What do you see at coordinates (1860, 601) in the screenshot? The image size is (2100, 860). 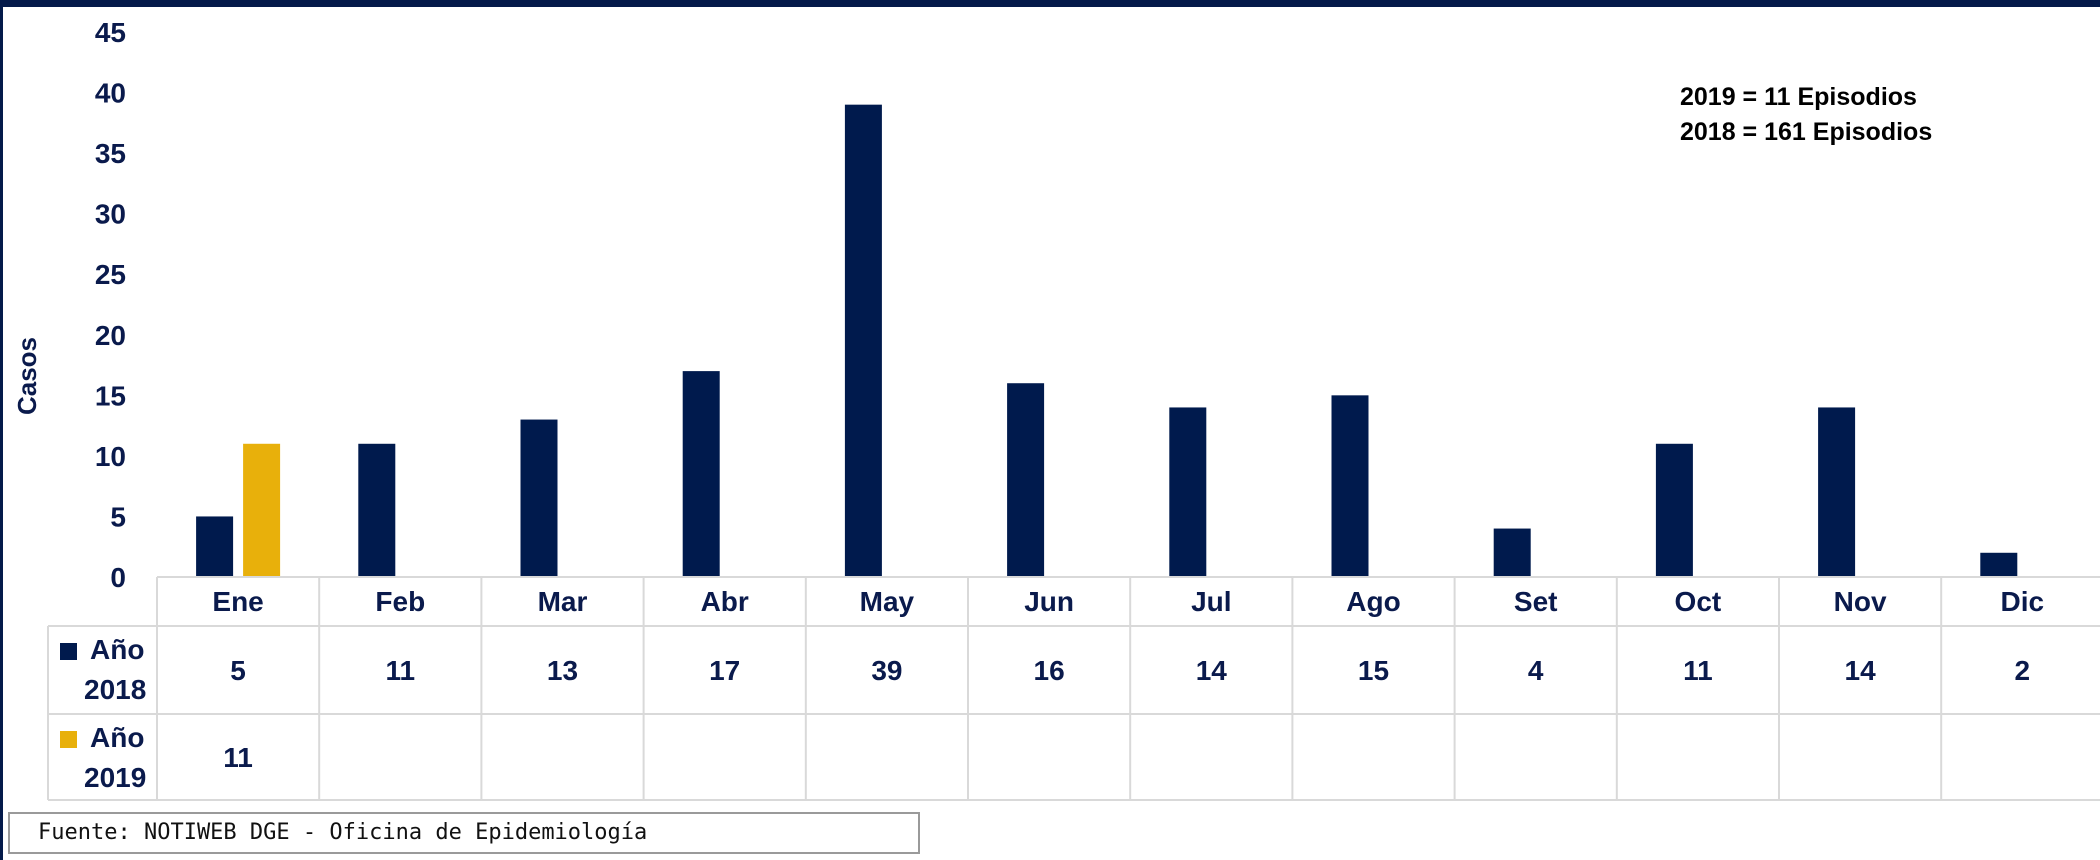 I see `x-tick-label: Nov` at bounding box center [1860, 601].